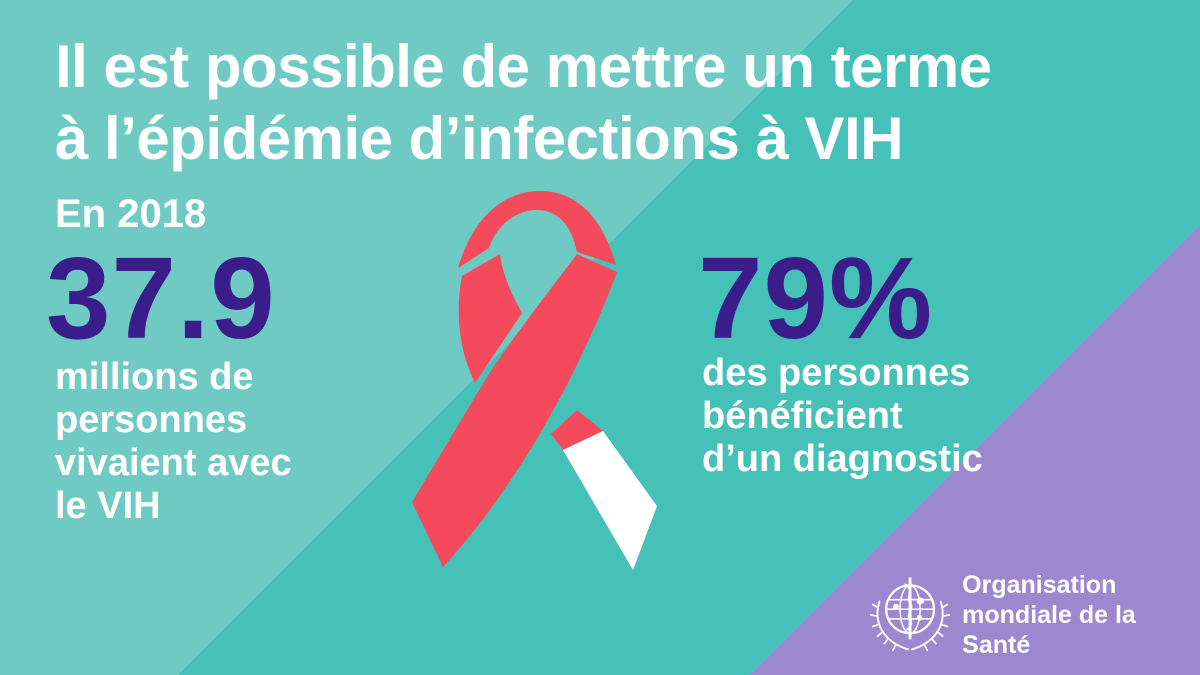  I want to click on stat-right-value: 79%, so click(816, 298).